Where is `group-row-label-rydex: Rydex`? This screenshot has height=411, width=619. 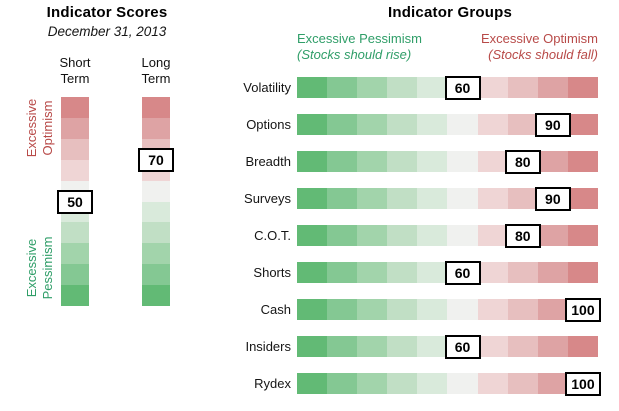 group-row-label-rydex: Rydex is located at coordinates (272, 383).